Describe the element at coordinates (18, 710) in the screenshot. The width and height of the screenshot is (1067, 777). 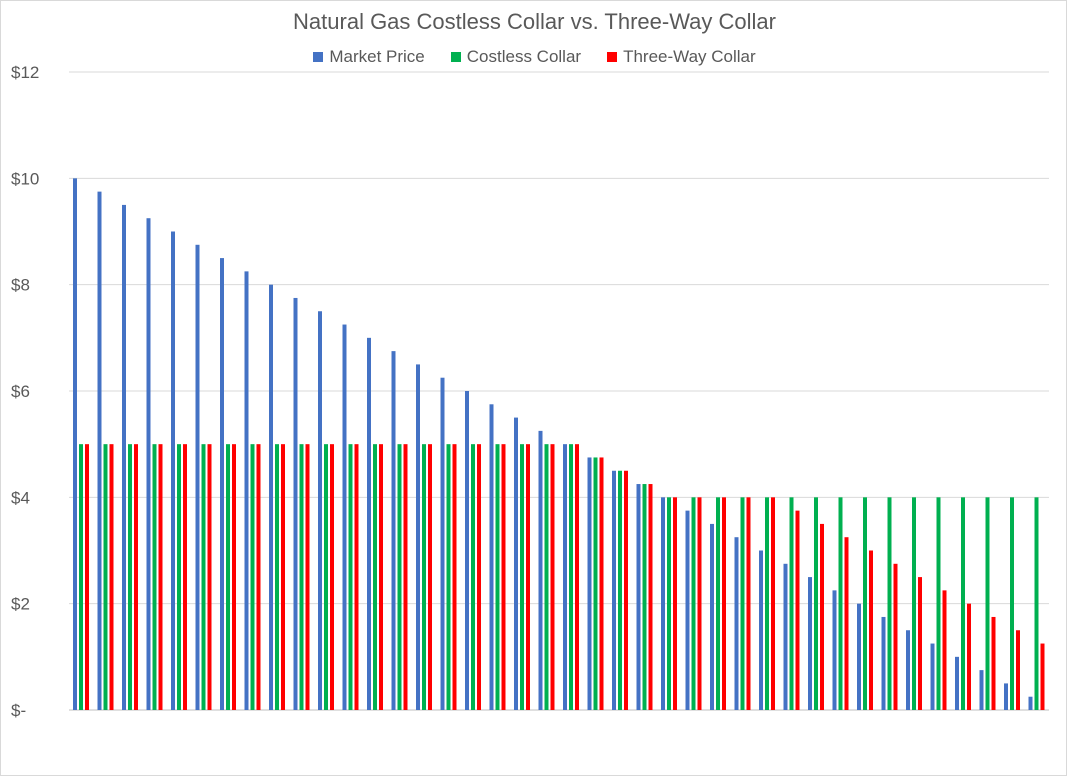
I see `y-tick-label: $-` at that location.